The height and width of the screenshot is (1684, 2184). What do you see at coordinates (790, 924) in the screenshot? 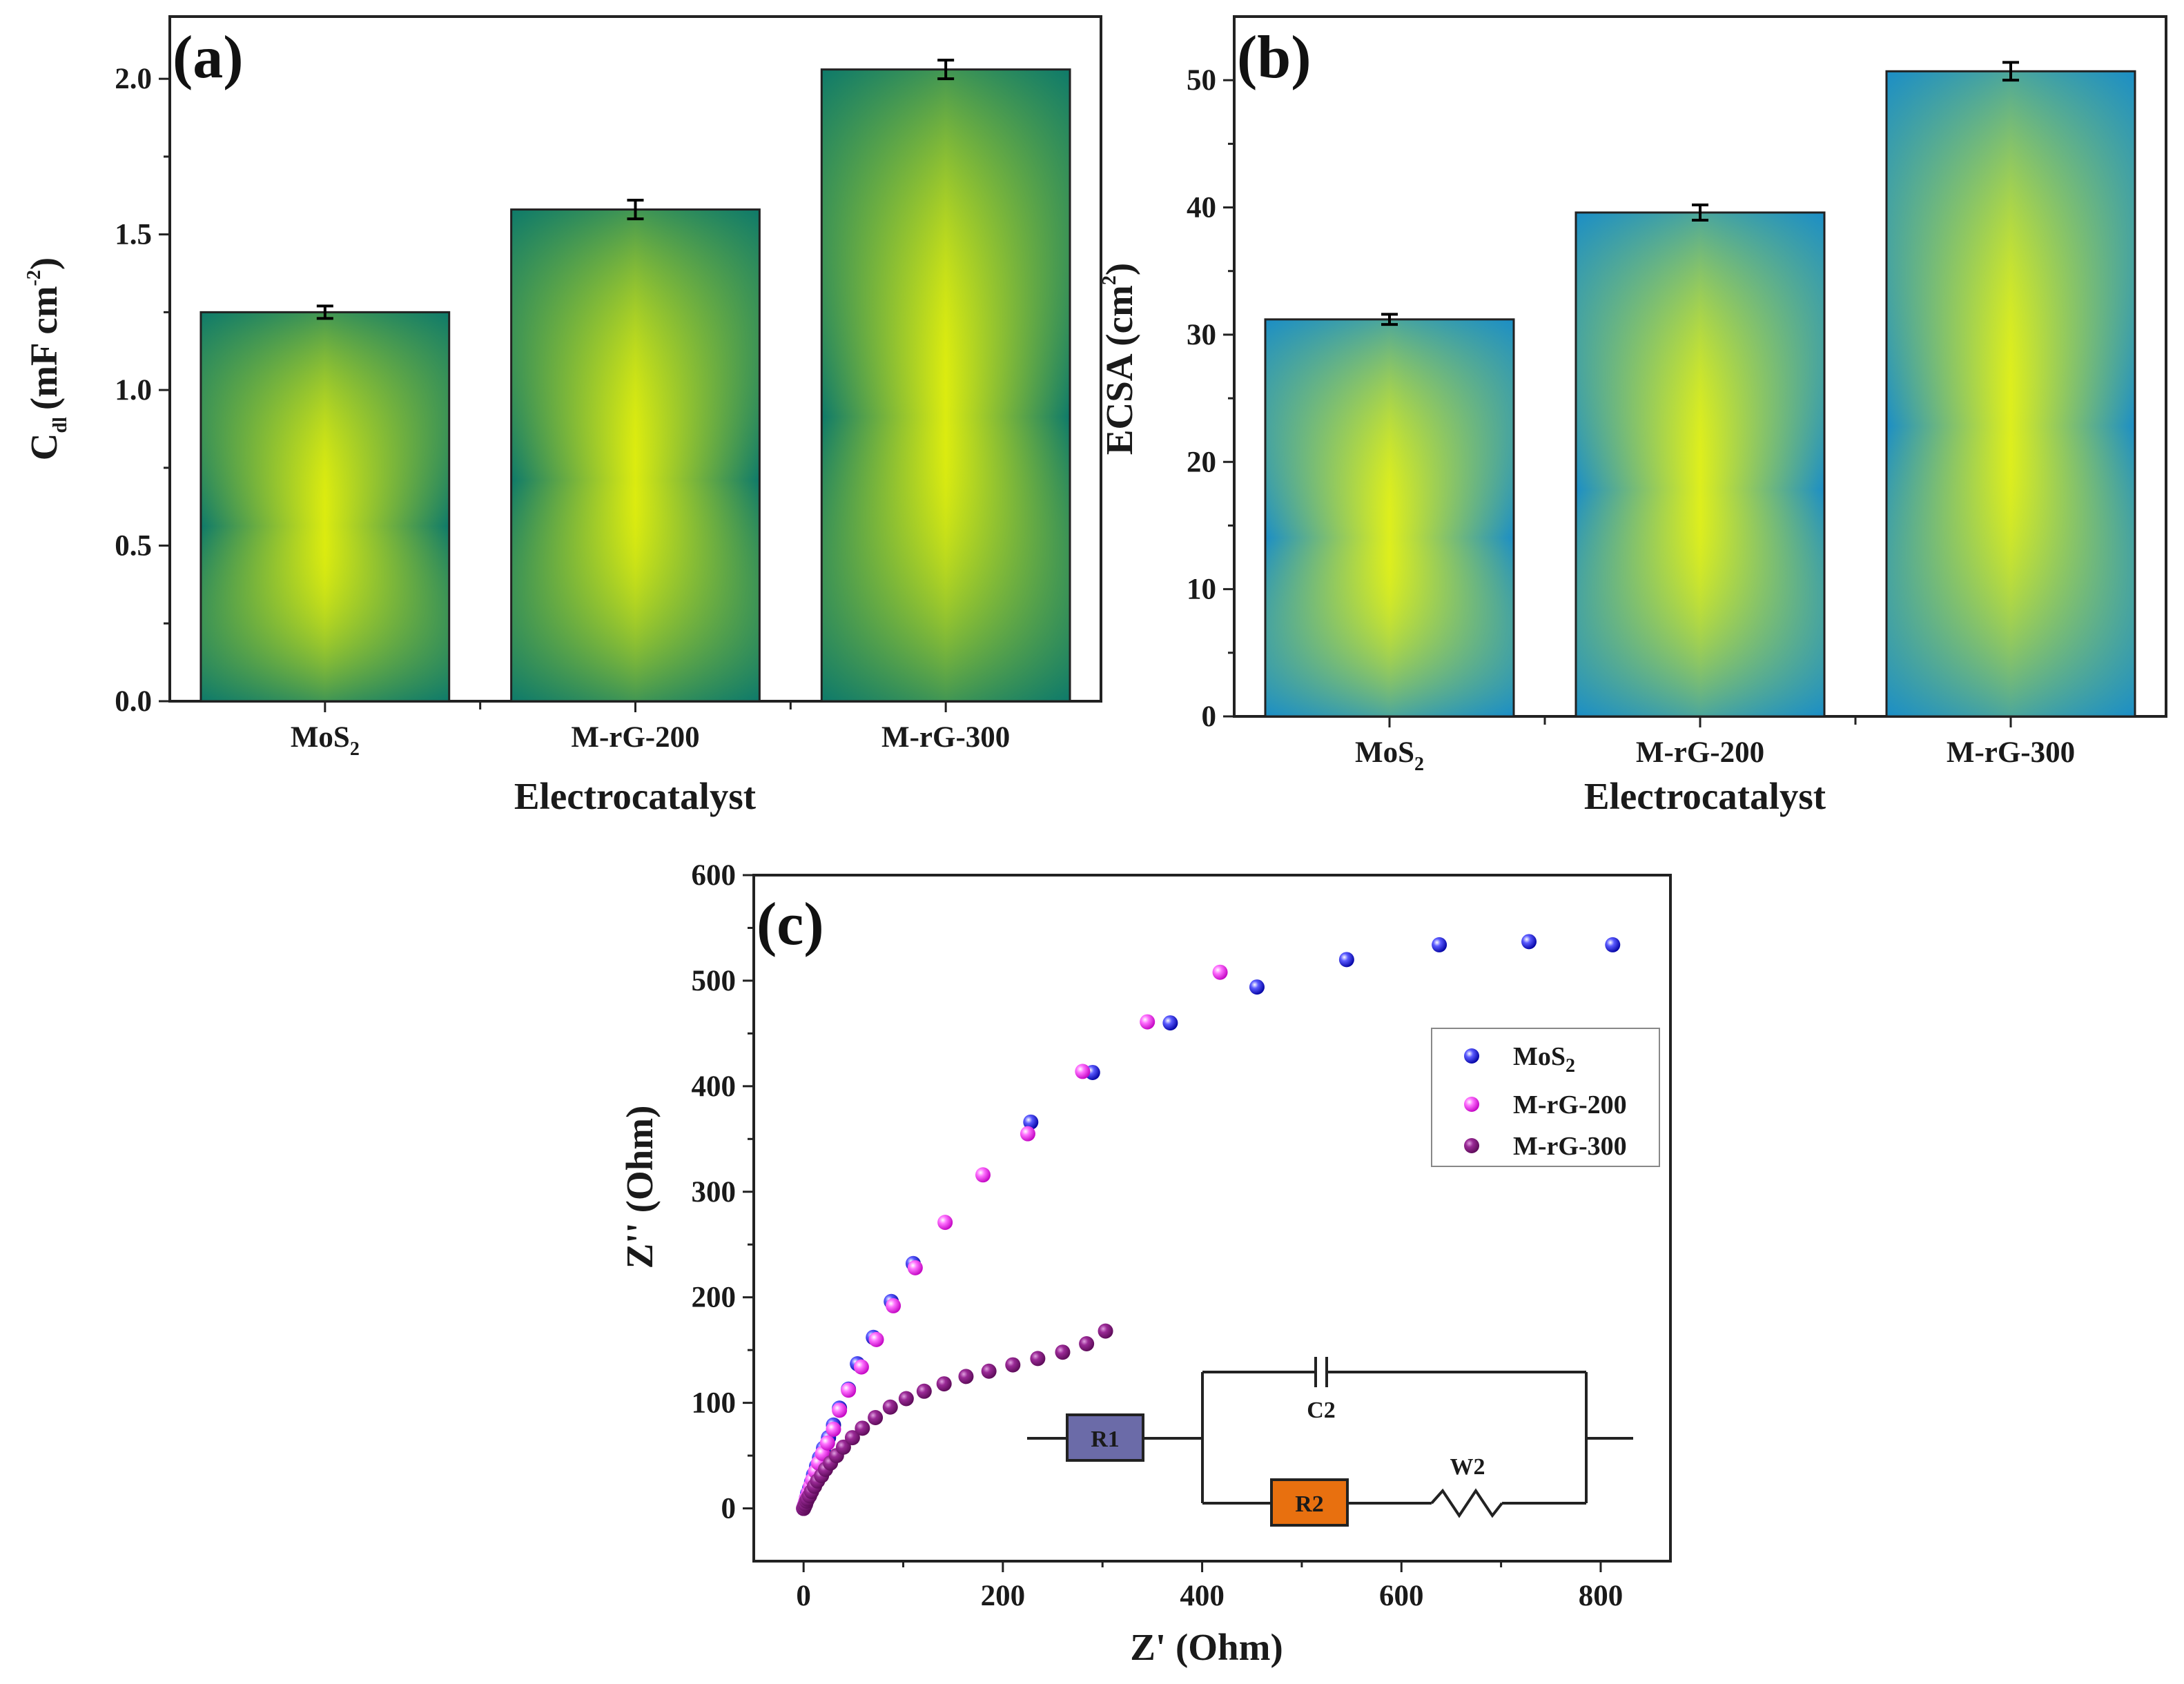
I see `panel-c-label: (c)` at bounding box center [790, 924].